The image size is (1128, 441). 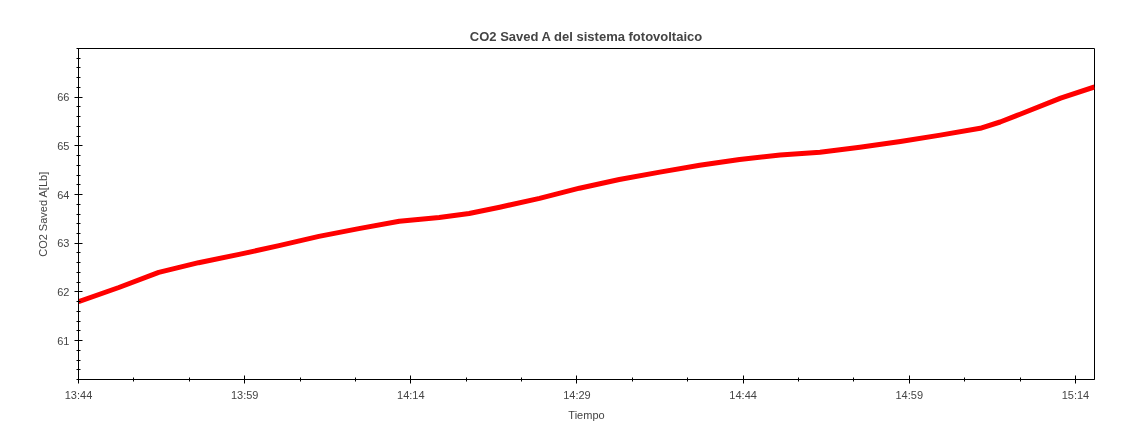 What do you see at coordinates (743, 394) in the screenshot?
I see `x-tick-label: 14:44` at bounding box center [743, 394].